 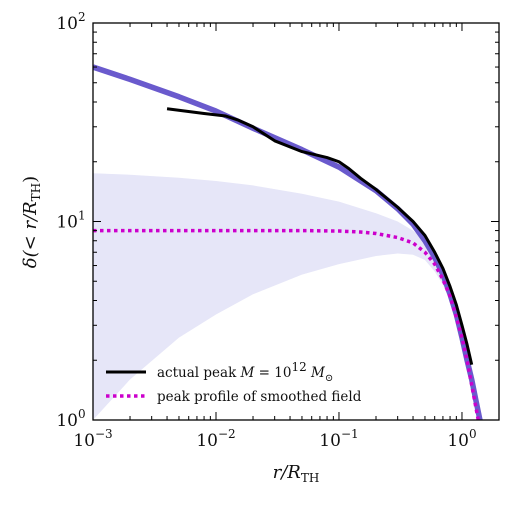 I want to click on x-tick-label: 10⁻², so click(x=215, y=439).